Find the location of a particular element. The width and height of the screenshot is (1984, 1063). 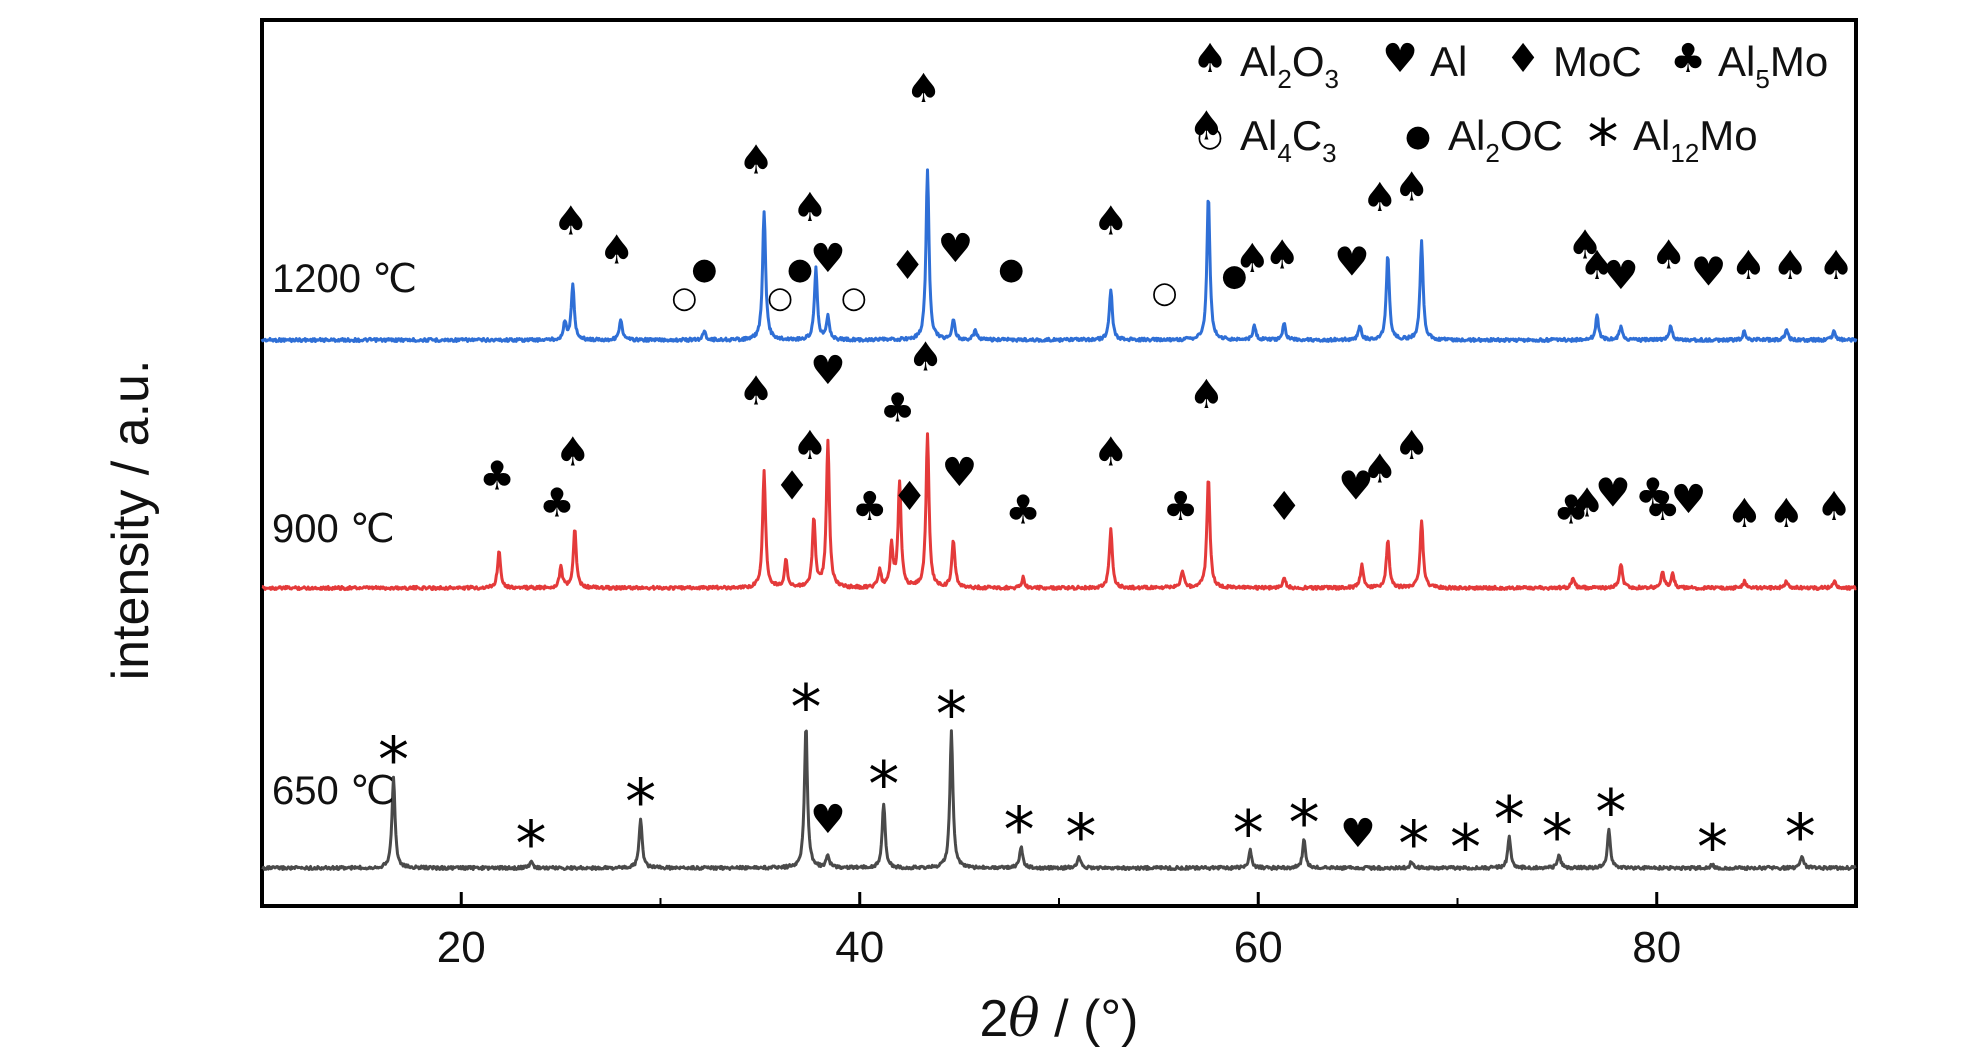

legend-entry: ♣ Al5Mo is located at coordinates (1749, 65).